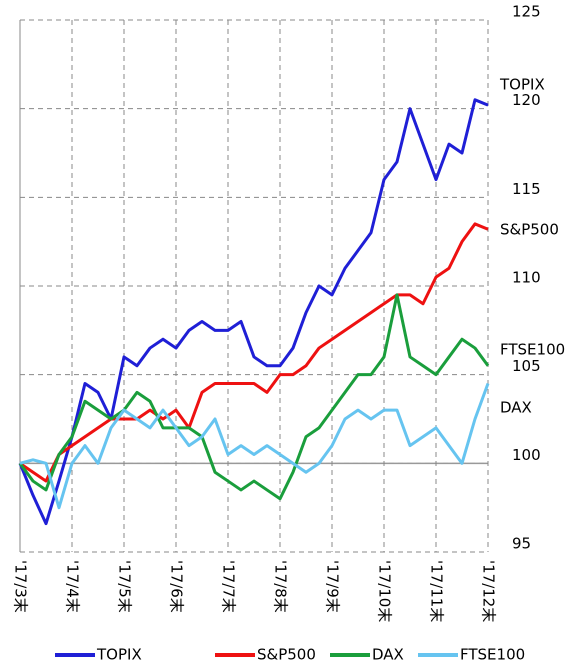  What do you see at coordinates (286, 655) in the screenshot?
I see `legend-label: S&P500` at bounding box center [286, 655].